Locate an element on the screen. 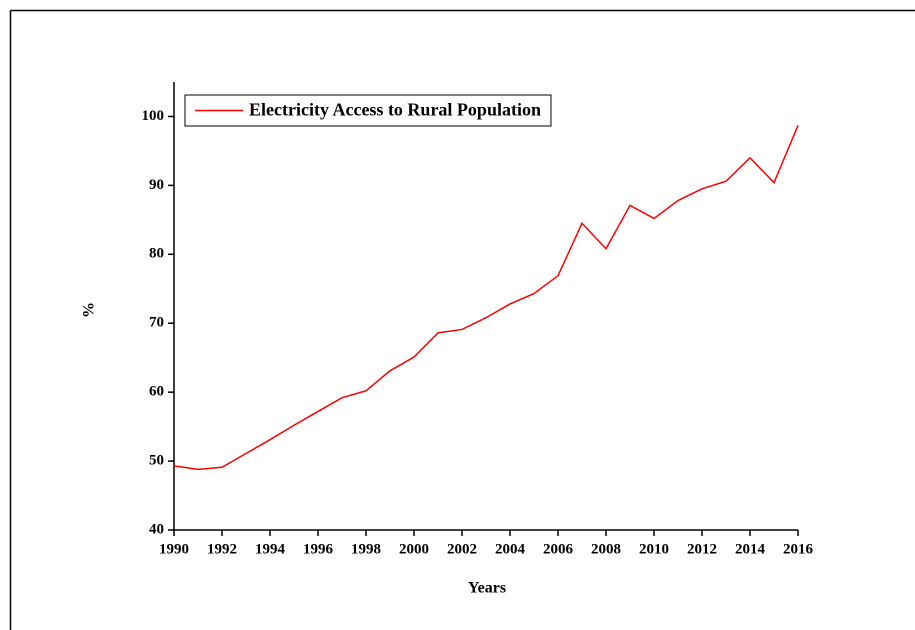 The image size is (915, 630). x-tick-label: 2010 is located at coordinates (654, 549).